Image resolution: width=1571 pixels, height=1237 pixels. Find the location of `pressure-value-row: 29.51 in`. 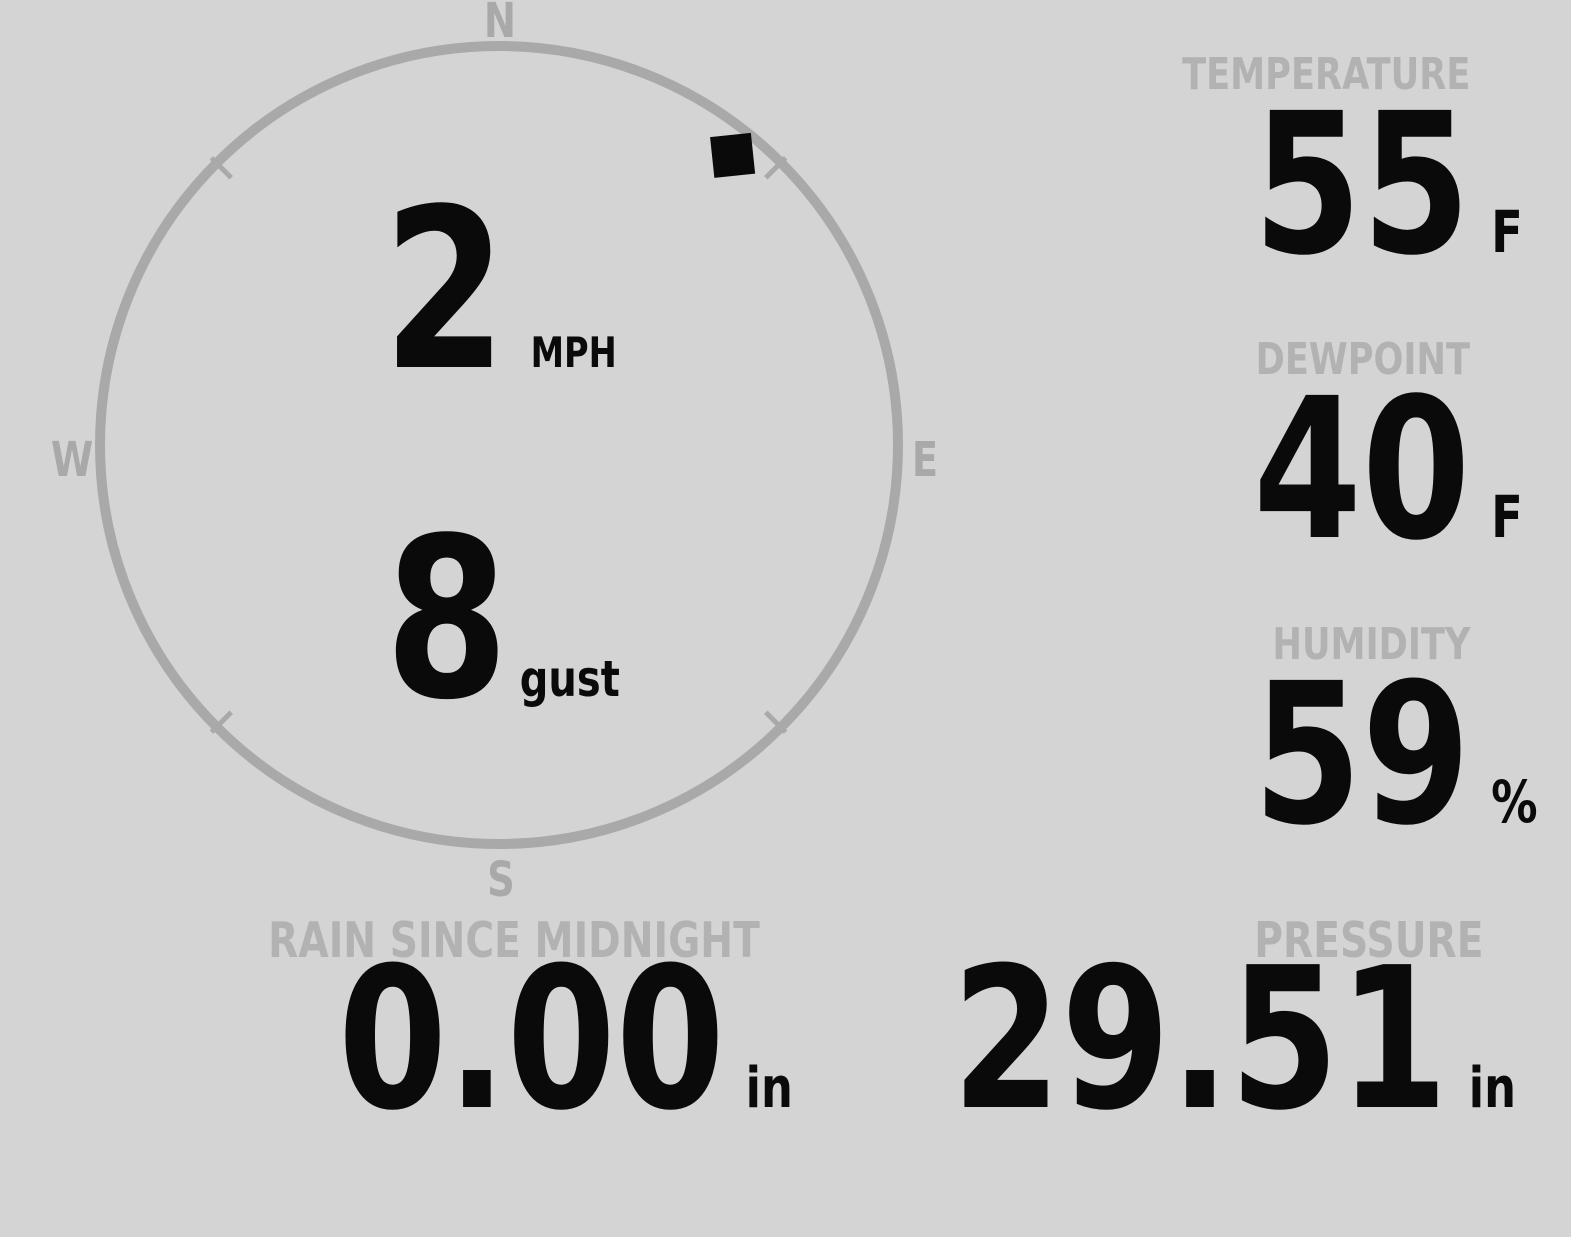

pressure-value-row: 29.51 in is located at coordinates (1234, 1040).